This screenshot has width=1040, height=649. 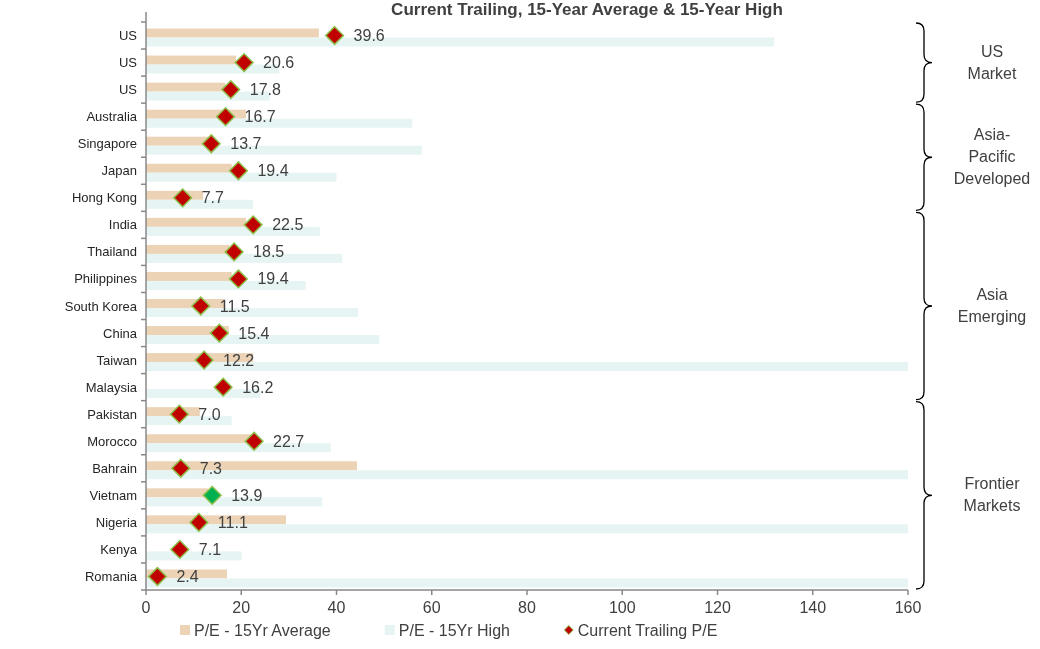 I want to click on data-label: 7.3, so click(x=211, y=468).